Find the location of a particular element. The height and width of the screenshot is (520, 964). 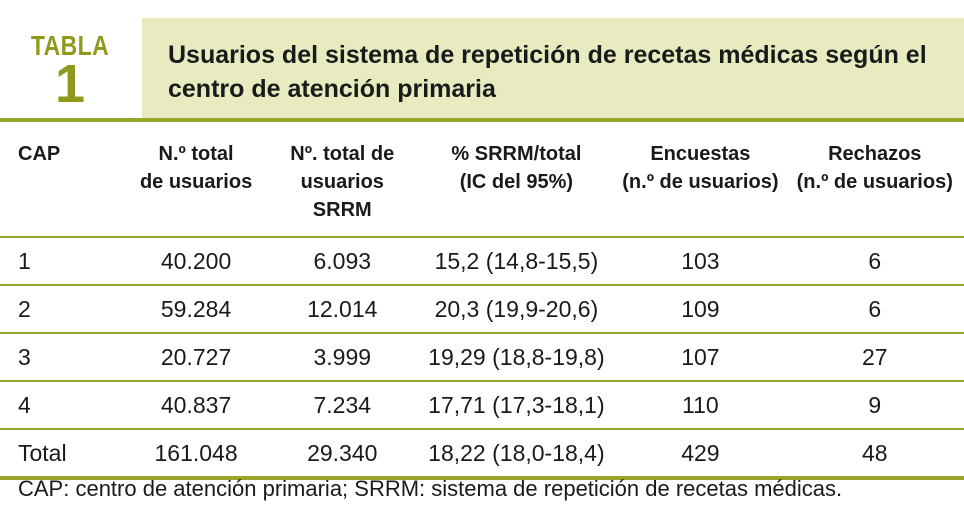

cell-encuestas: 107 is located at coordinates (700, 356).